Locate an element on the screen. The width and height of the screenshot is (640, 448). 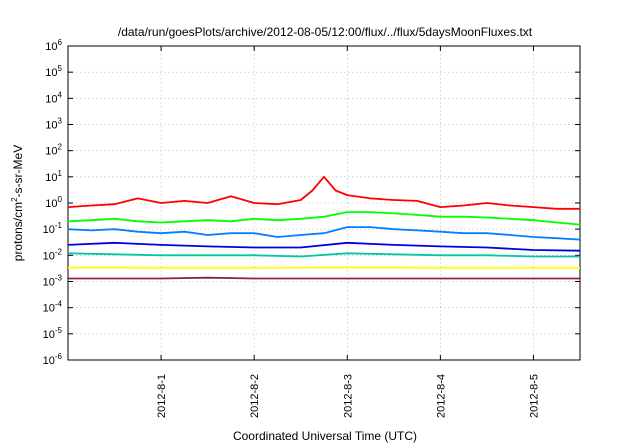
y-tick-label: 10⁻³ is located at coordinates (53, 281).